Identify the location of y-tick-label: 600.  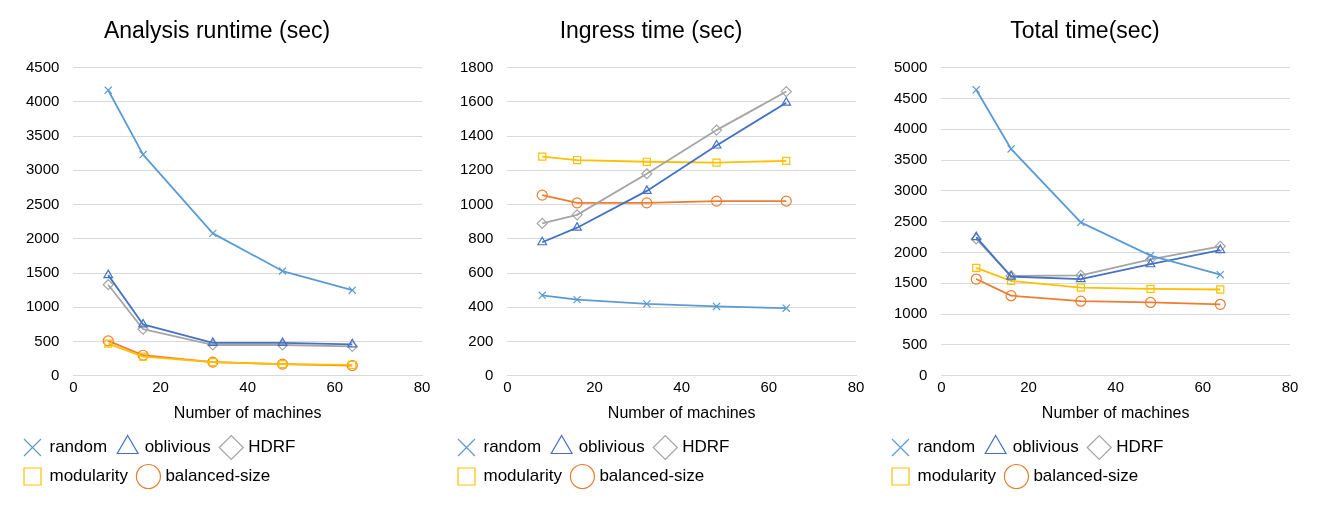
(481, 272).